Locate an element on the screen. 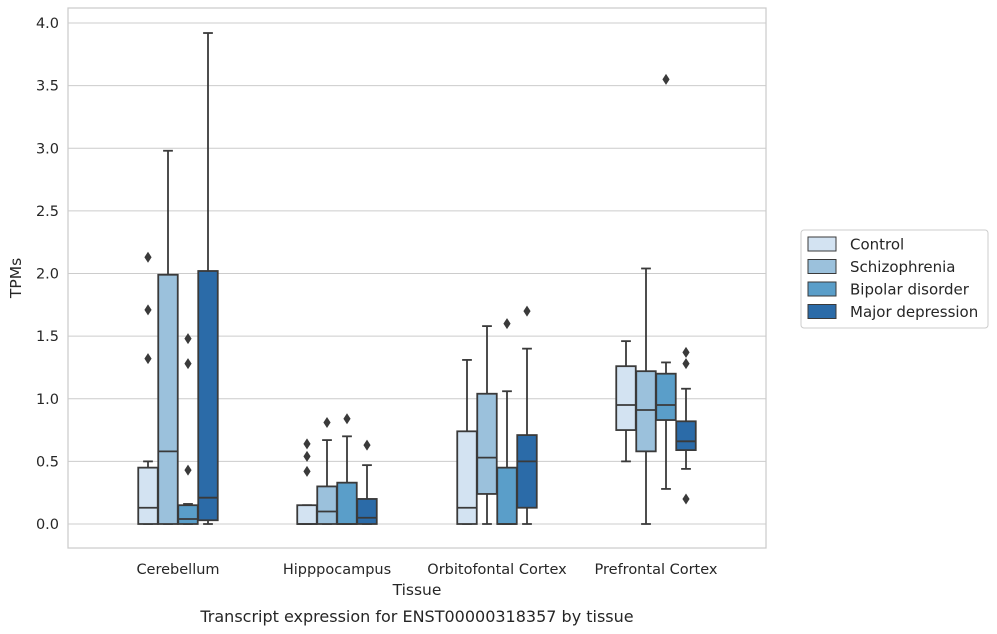 This screenshot has width=997, height=634. y-axis-label: TPMs is located at coordinates (16, 278).